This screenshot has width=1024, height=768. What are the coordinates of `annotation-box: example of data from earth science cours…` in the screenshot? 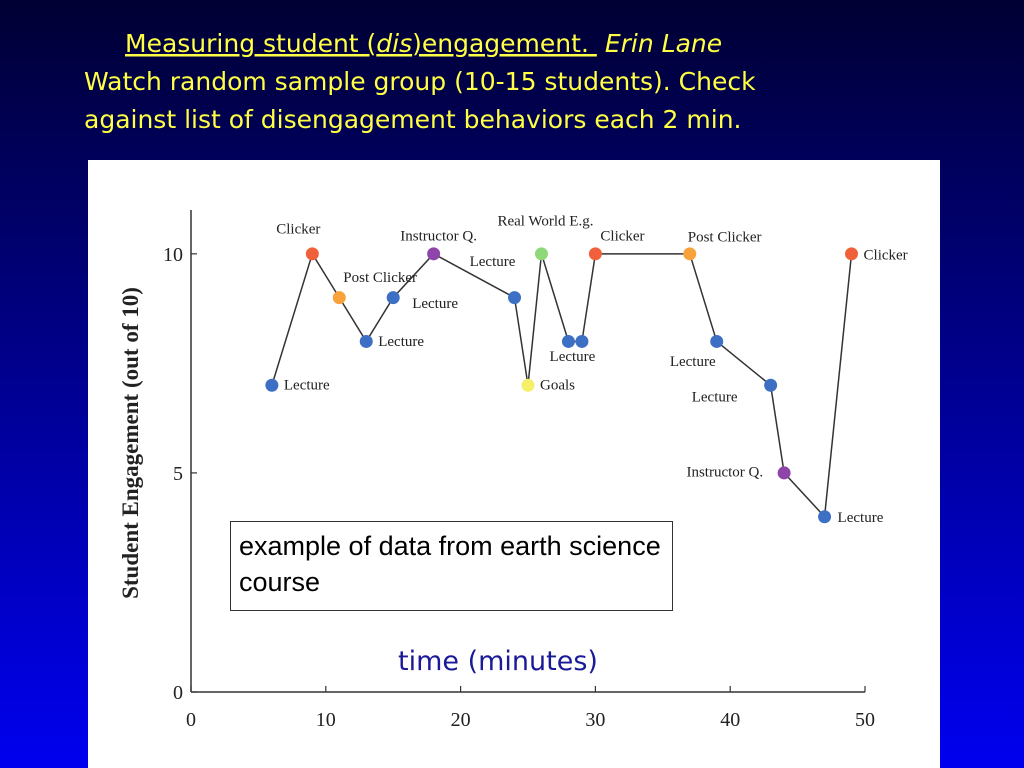 It's located at (451, 566).